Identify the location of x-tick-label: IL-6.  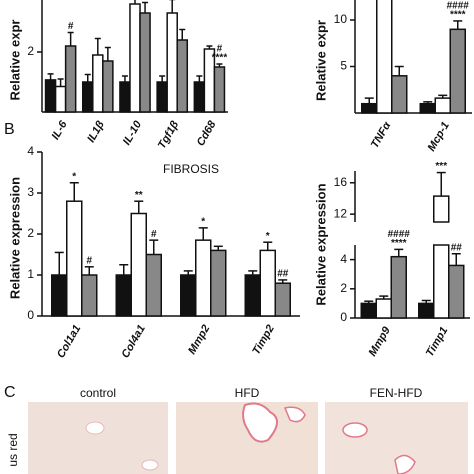
(60, 130).